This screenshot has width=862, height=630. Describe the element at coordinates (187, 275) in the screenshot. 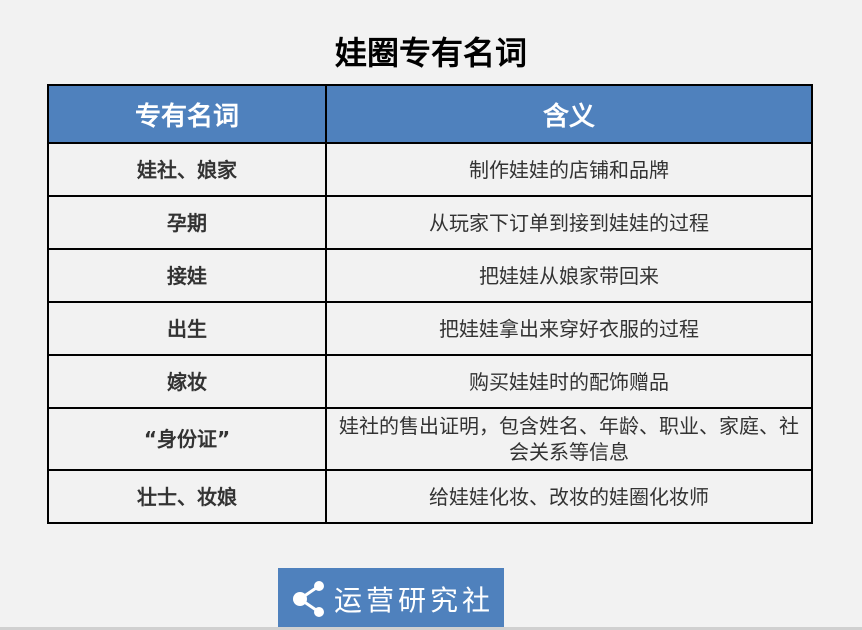

I see `term-cell: 接娃` at that location.